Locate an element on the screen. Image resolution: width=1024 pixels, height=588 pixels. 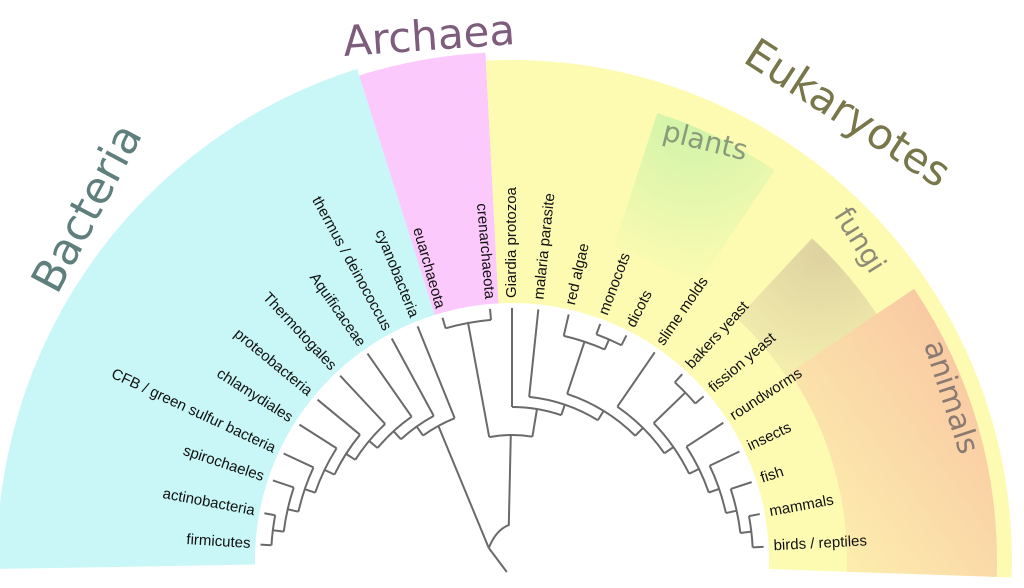
leaf-label: birds / reptiles is located at coordinates (820, 543).